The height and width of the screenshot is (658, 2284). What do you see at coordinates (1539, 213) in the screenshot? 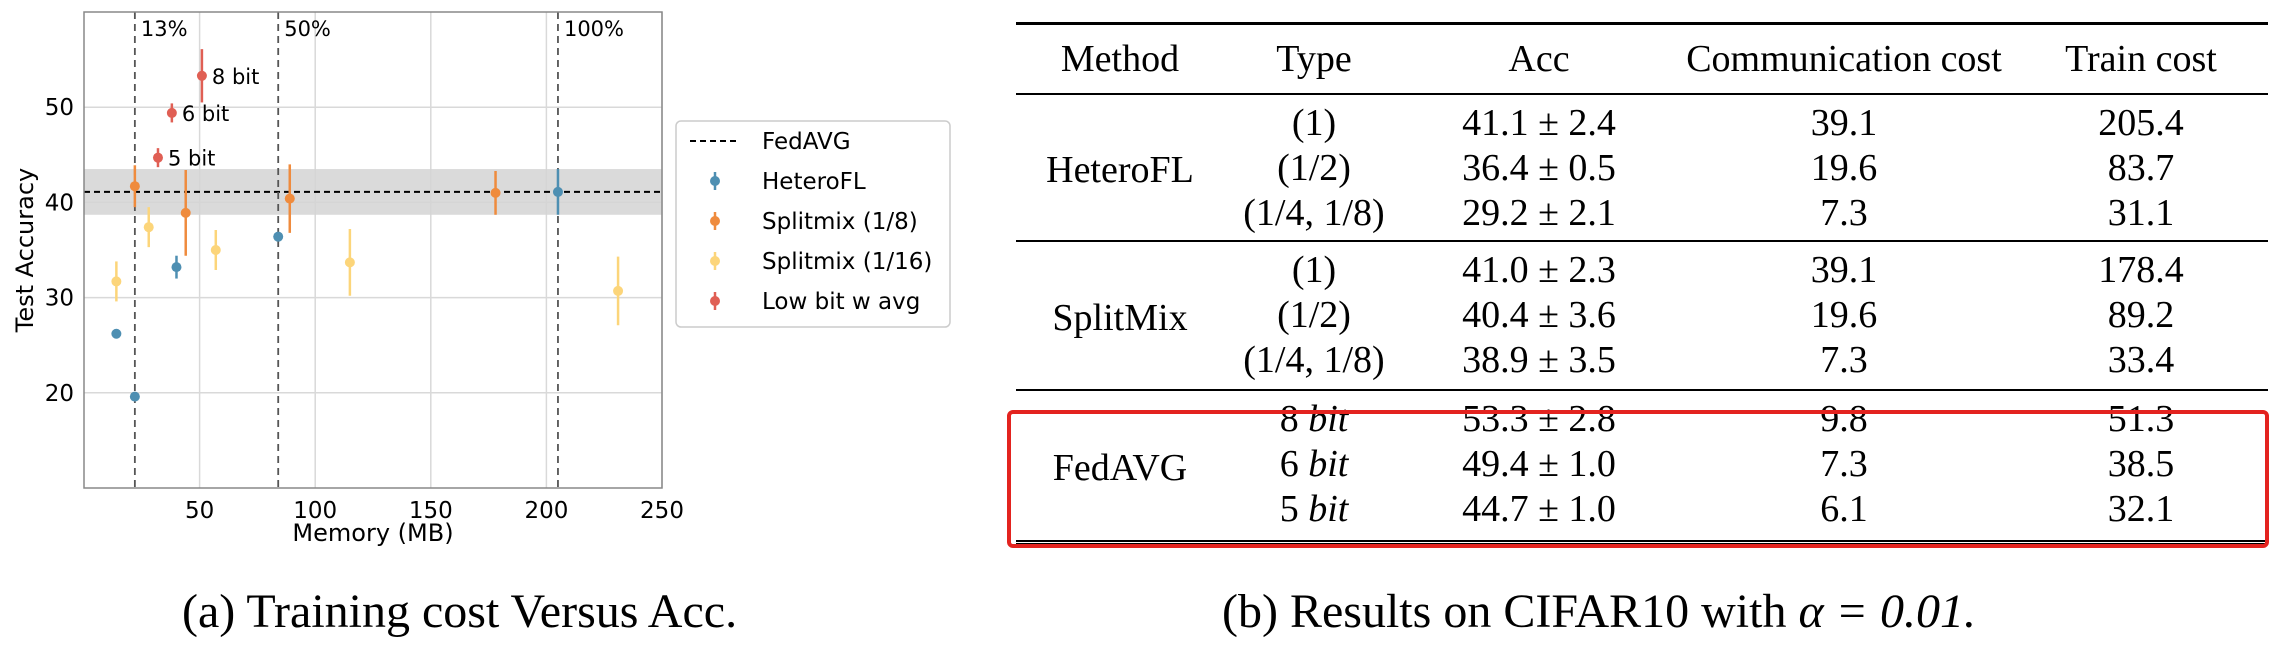
I see `acc-cell: 29.2 ± 2.1` at bounding box center [1539, 213].